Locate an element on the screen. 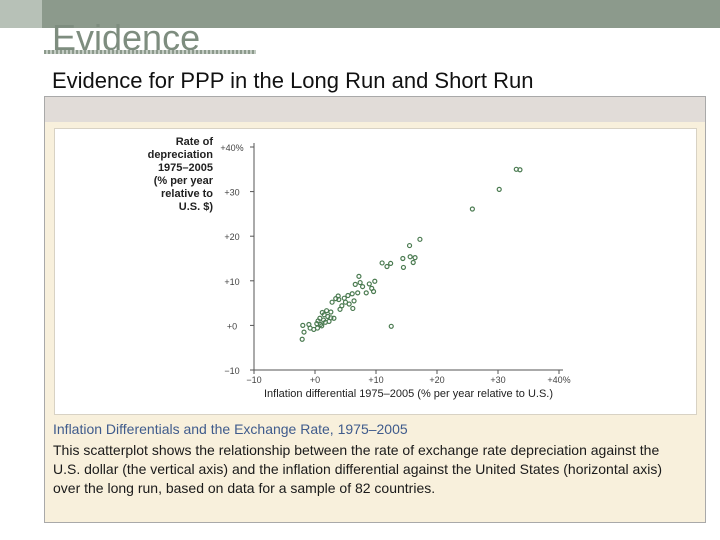  y-axis-label-line: Rate of is located at coordinates (195, 142).